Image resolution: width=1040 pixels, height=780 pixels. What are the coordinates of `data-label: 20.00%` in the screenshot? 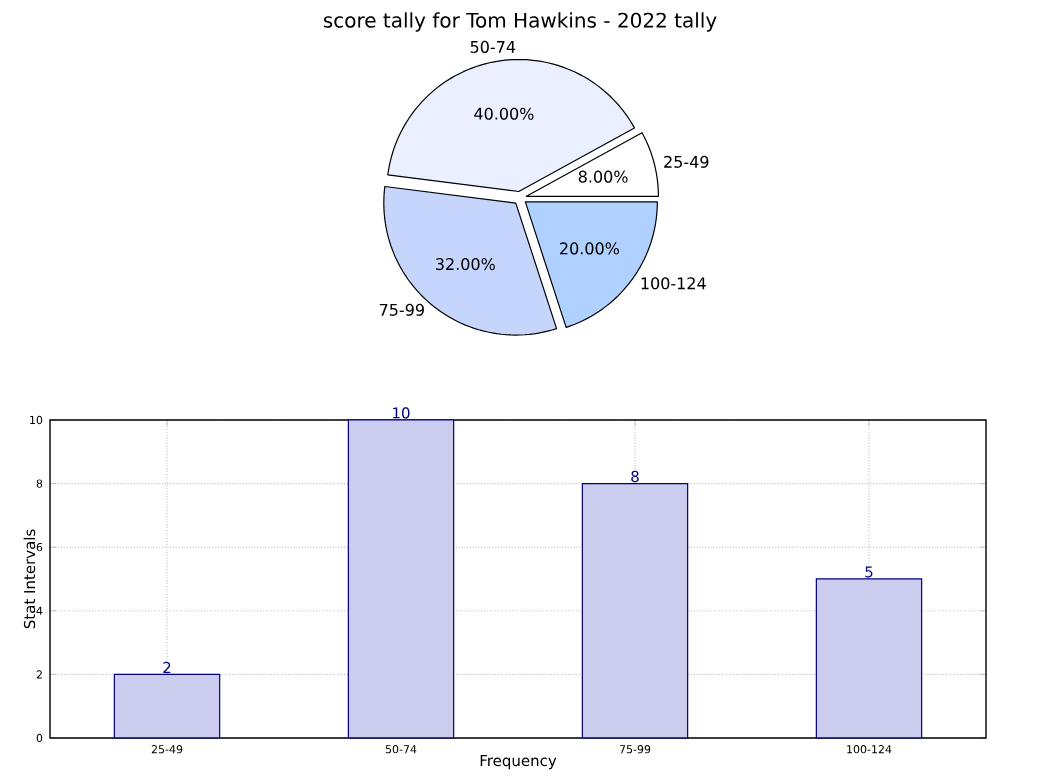 It's located at (590, 248).